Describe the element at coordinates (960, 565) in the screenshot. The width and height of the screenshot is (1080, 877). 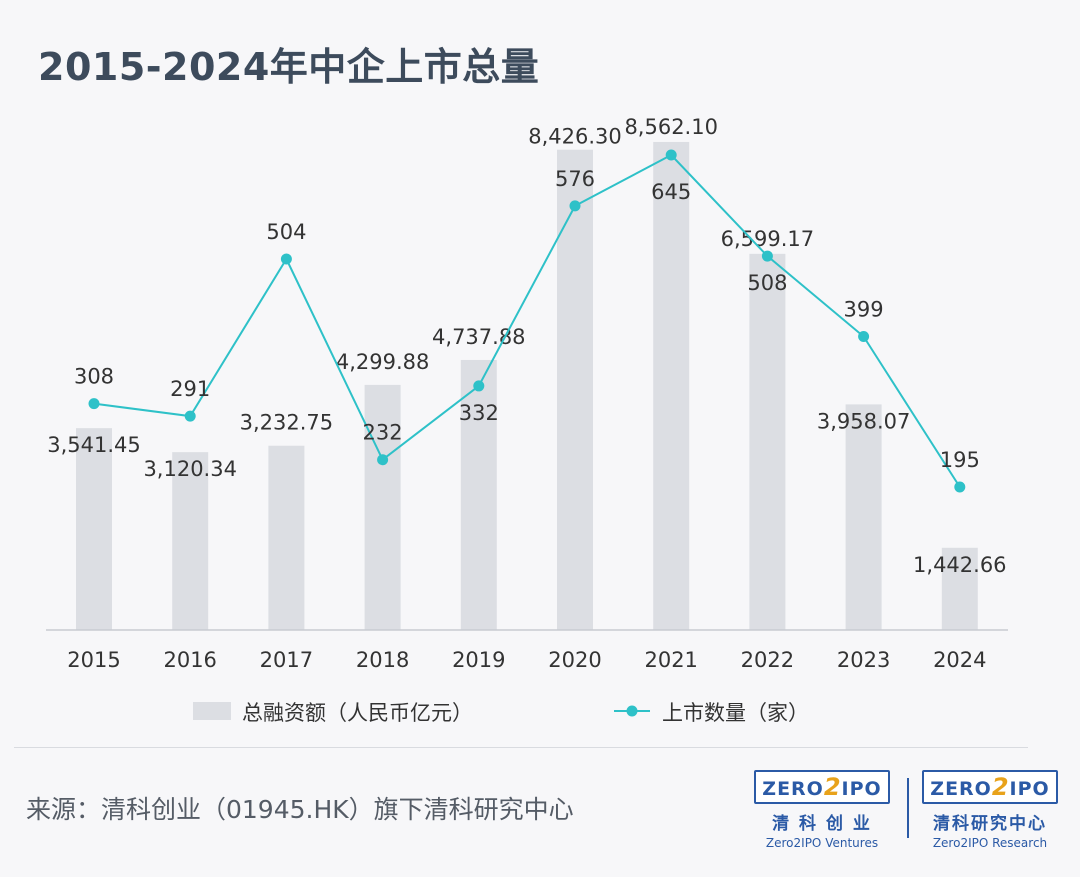
I see `bar-value-label: 1,442.66` at that location.